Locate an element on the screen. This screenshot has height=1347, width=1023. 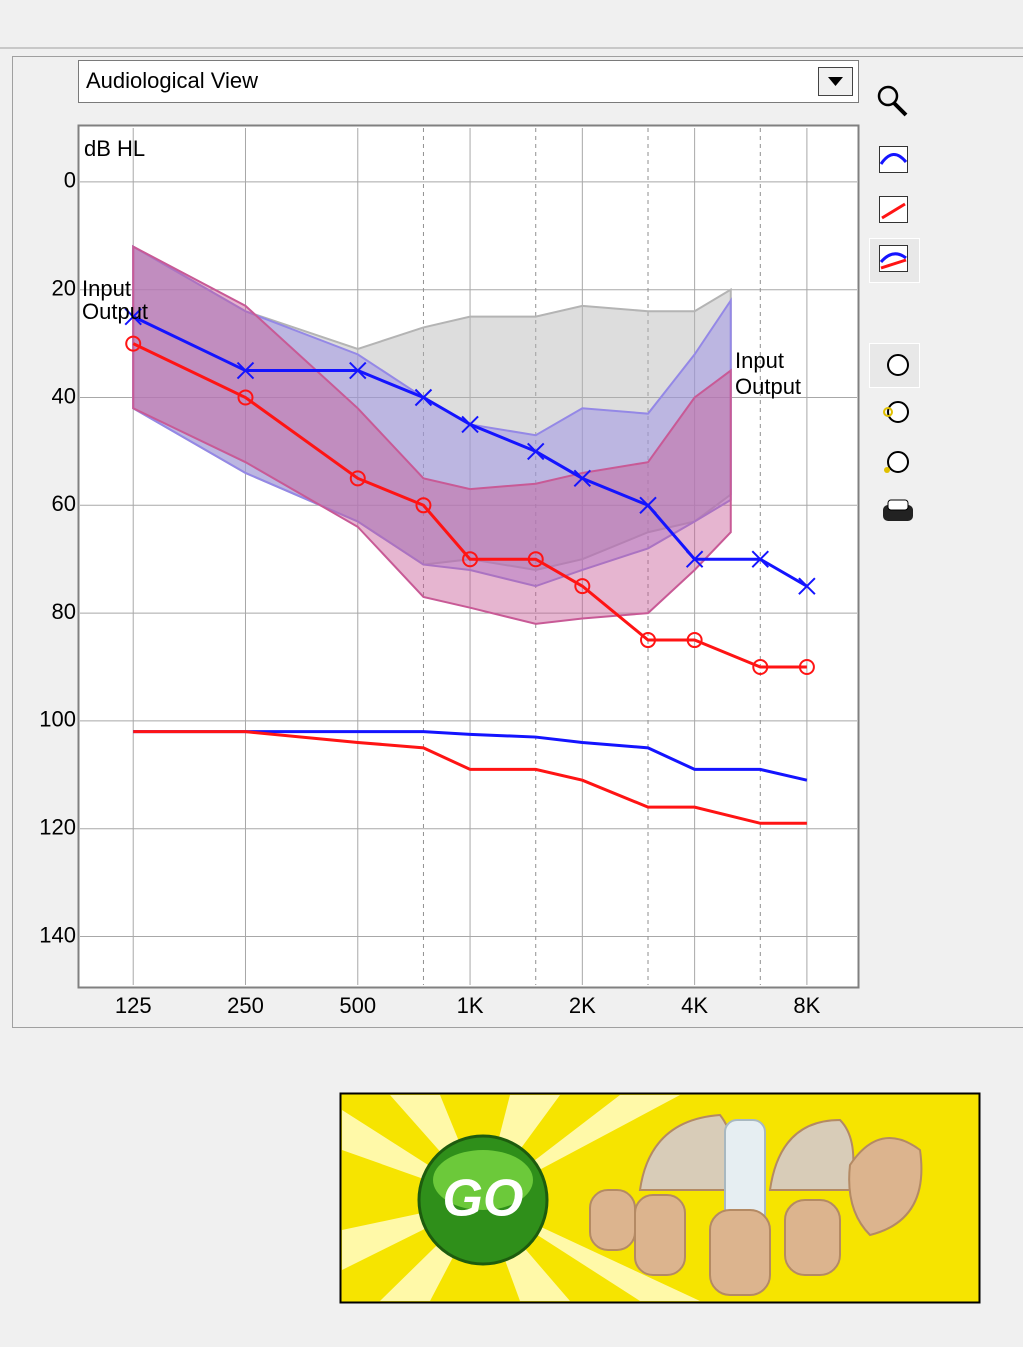
go-text: GO is located at coordinates (483, 1199).